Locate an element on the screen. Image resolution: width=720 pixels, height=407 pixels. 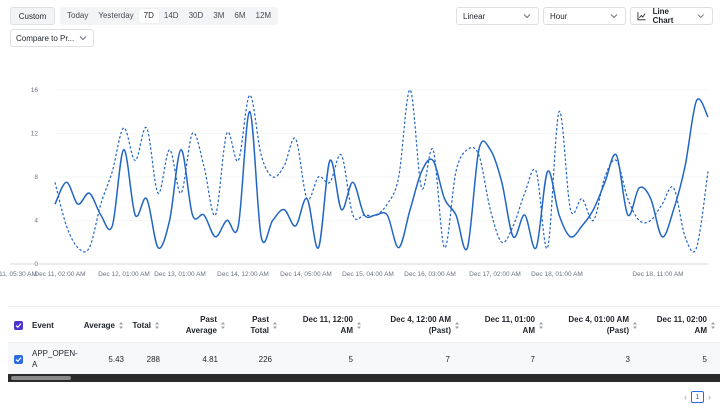
current-page: 1 is located at coordinates (697, 397).